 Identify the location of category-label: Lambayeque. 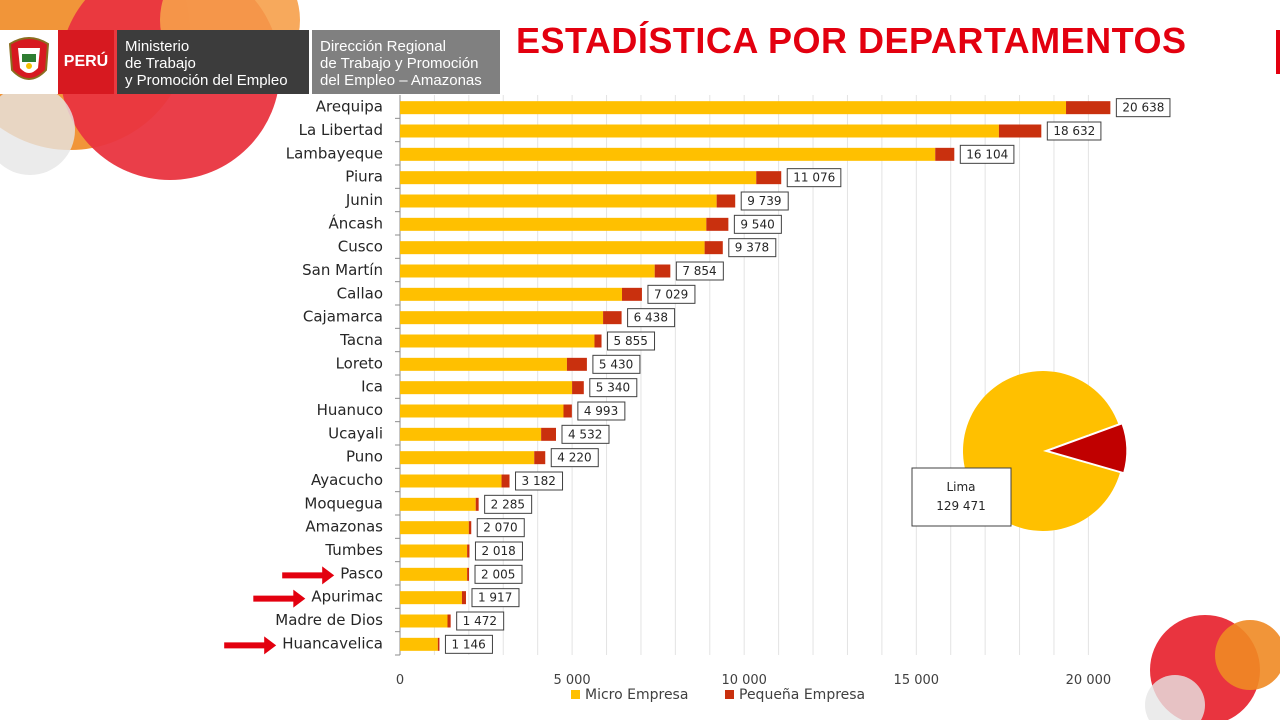
(334, 153).